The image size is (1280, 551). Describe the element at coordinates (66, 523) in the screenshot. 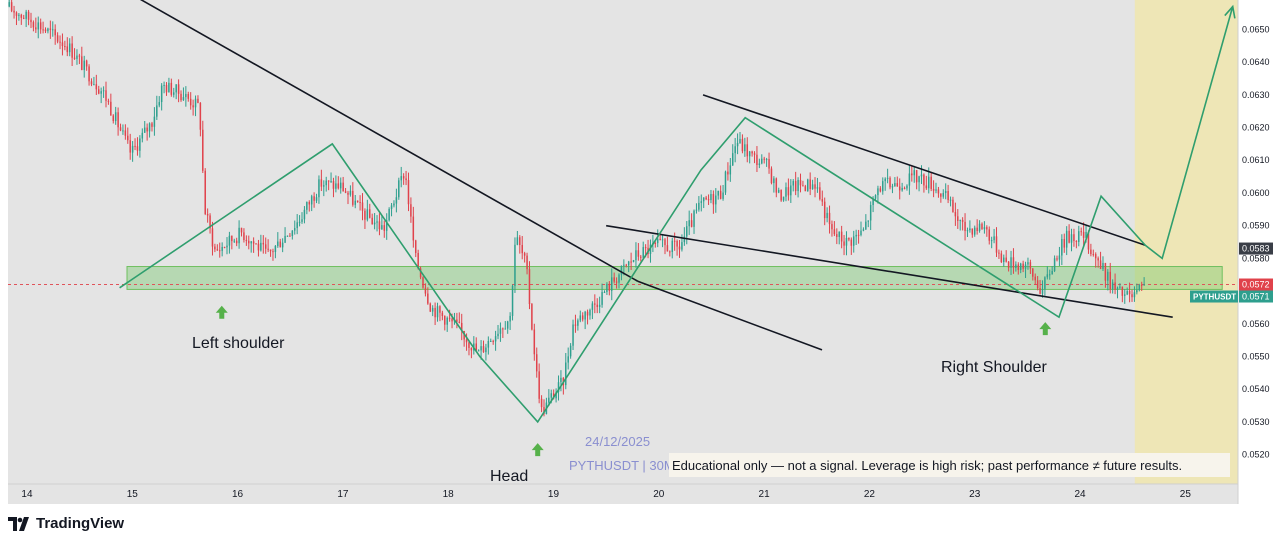

I see `tradingview-brand: TradingView` at that location.